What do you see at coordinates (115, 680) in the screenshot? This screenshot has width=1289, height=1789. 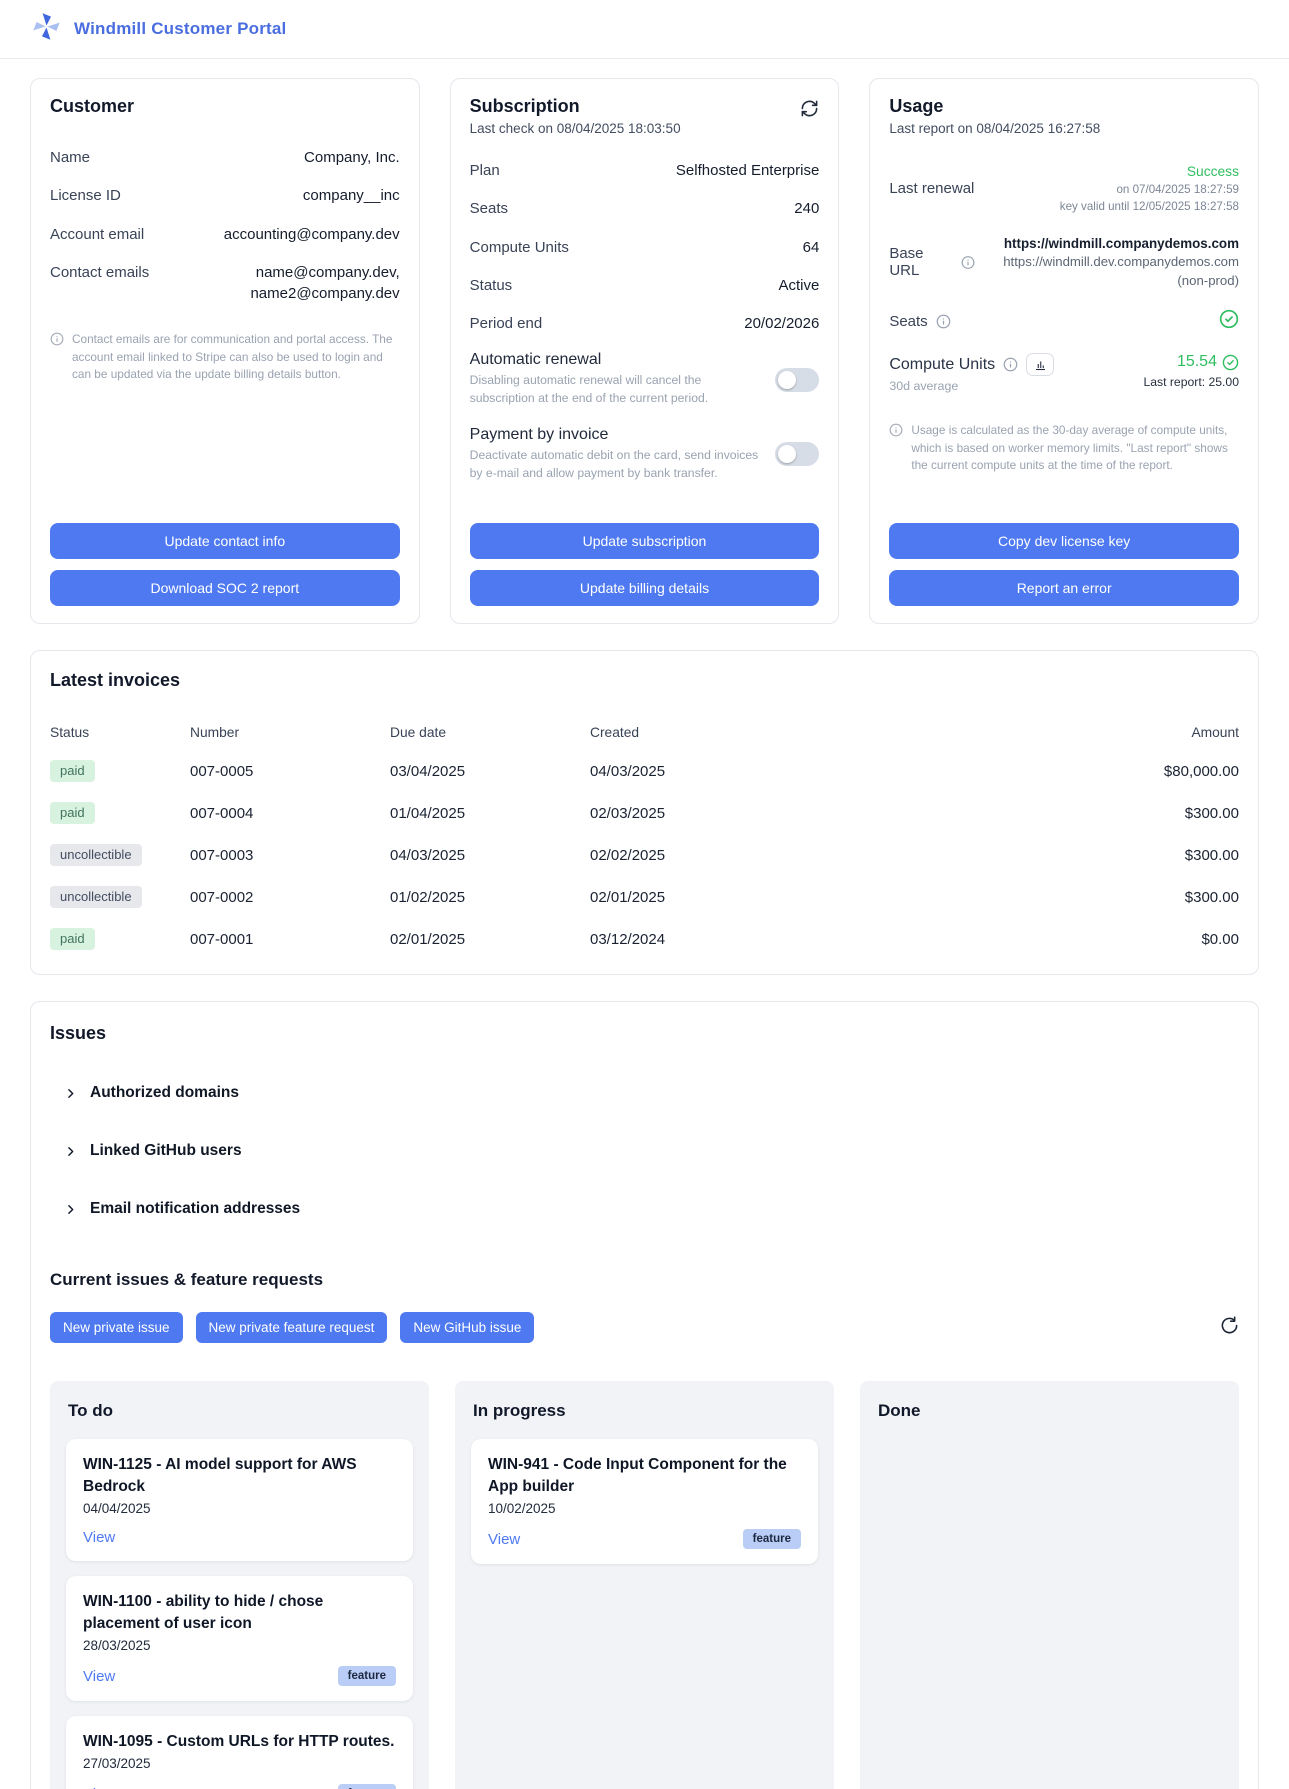 I see `latest-invoices-title: Latest invoices` at bounding box center [115, 680].